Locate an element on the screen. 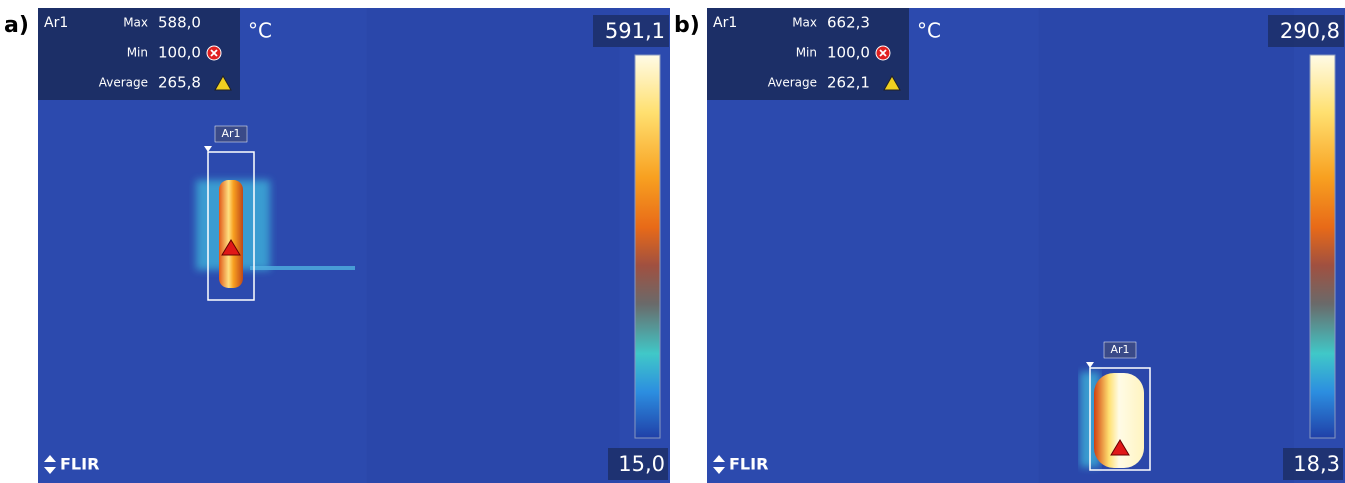 This screenshot has width=1345, height=483. heat-streak is located at coordinates (302, 268).